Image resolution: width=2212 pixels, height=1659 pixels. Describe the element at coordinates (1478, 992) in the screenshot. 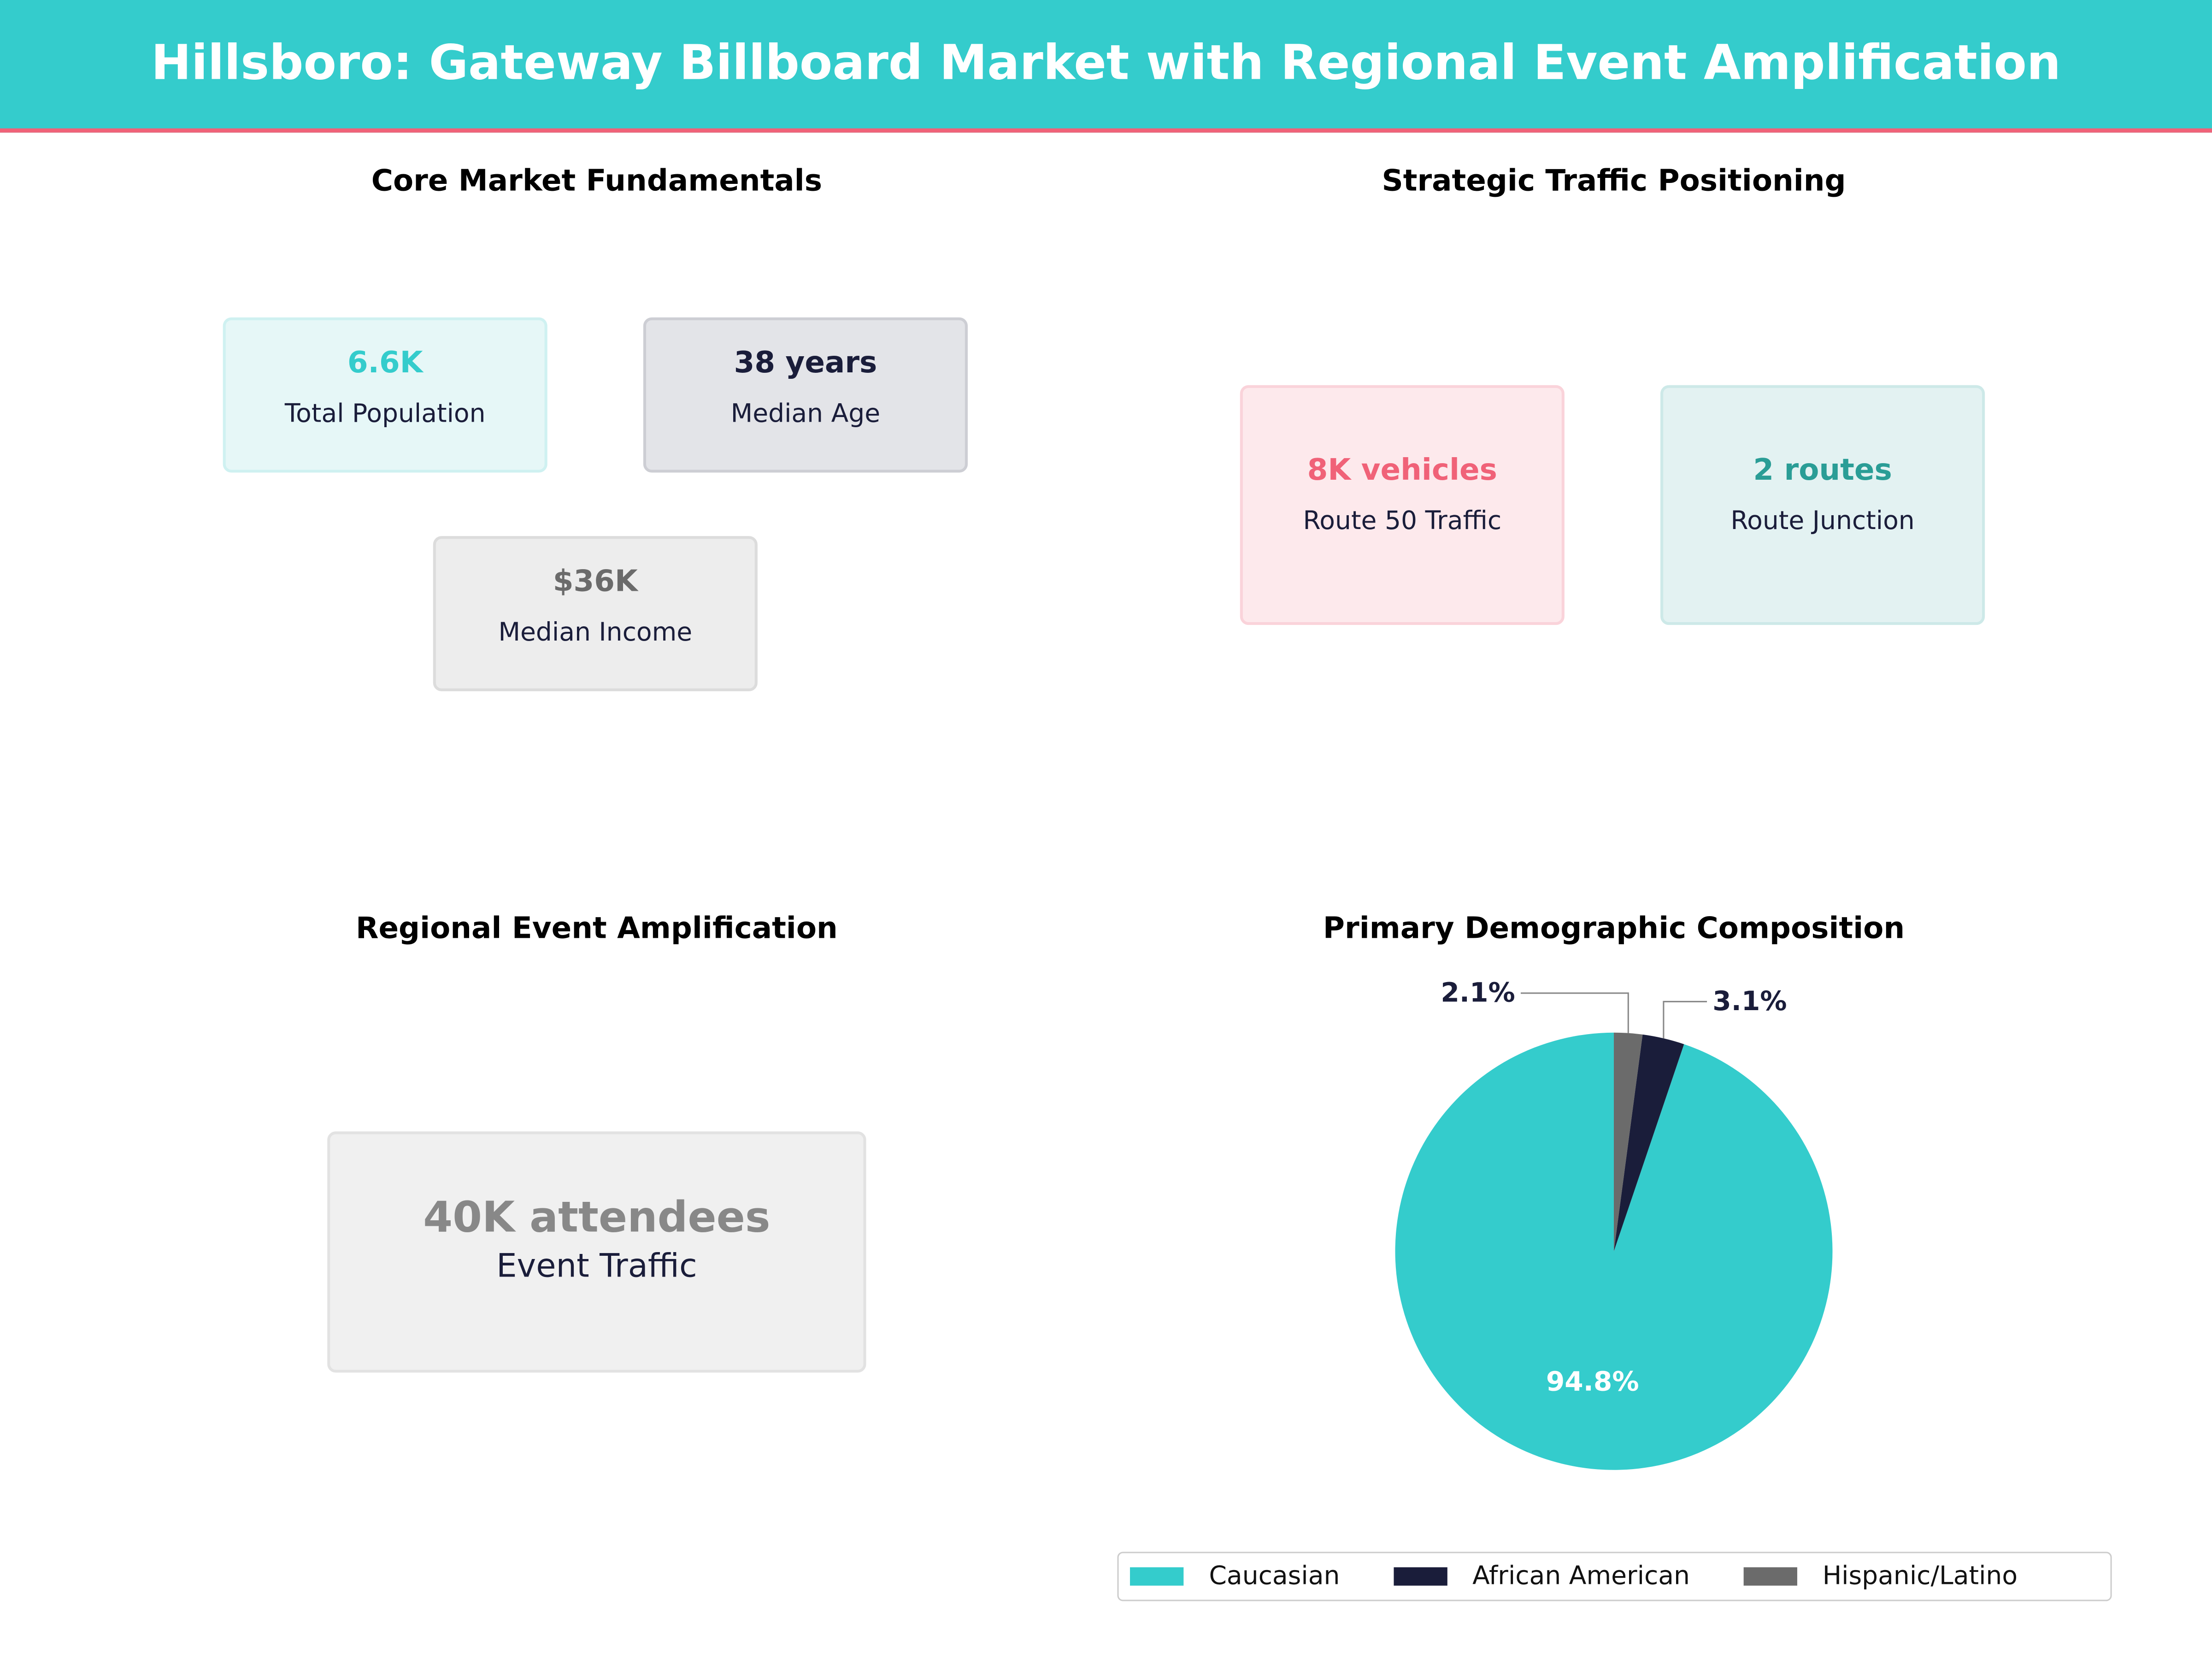

I see `pie-label: 2.1%` at that location.